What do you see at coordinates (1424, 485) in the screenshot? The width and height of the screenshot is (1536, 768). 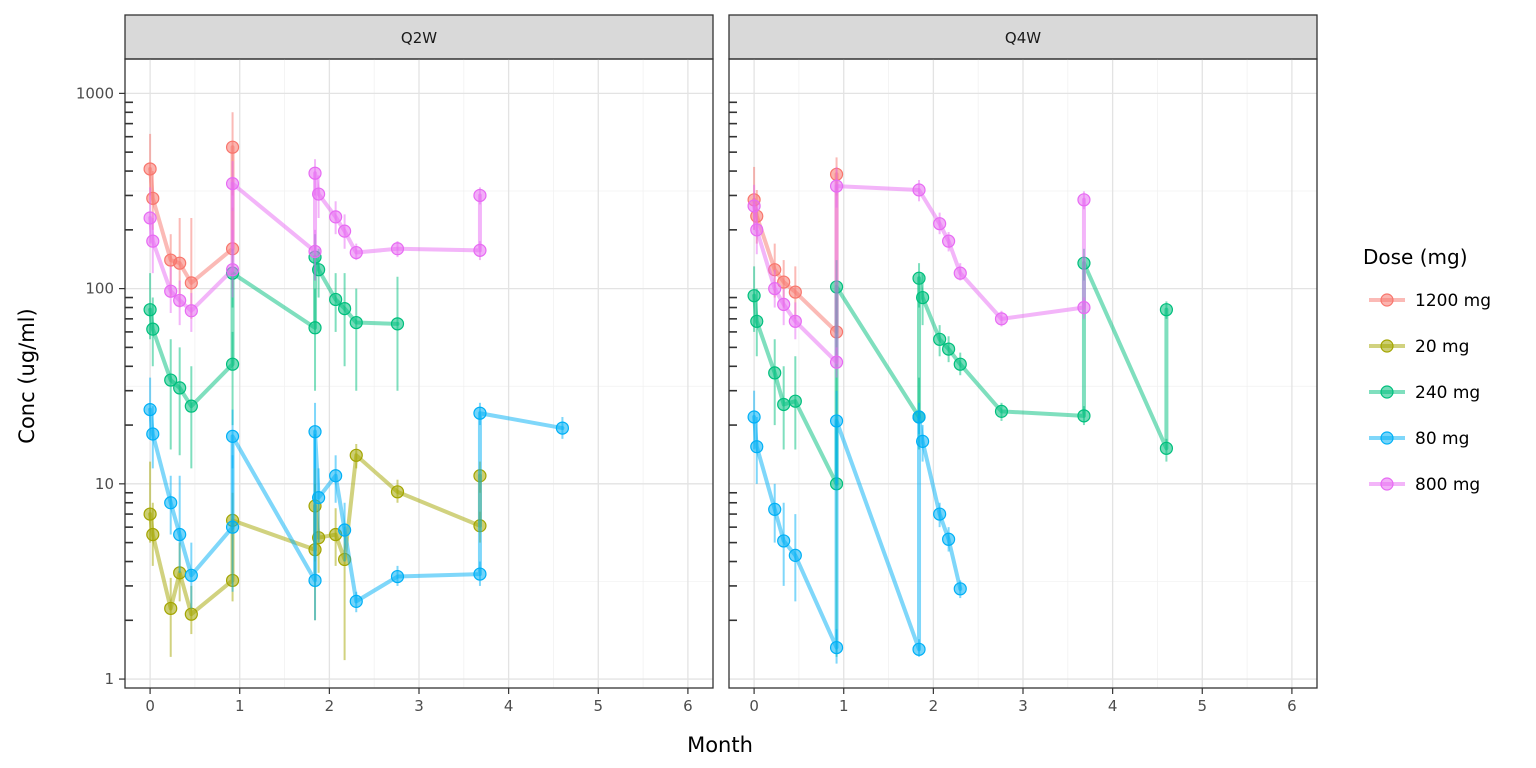 I see `legend-item: 800 mg` at bounding box center [1424, 485].